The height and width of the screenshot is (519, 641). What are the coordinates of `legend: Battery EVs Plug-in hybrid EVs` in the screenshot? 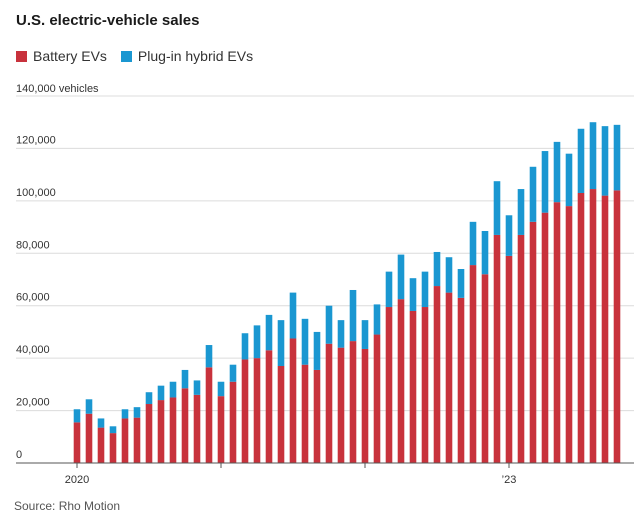 It's located at (141, 56).